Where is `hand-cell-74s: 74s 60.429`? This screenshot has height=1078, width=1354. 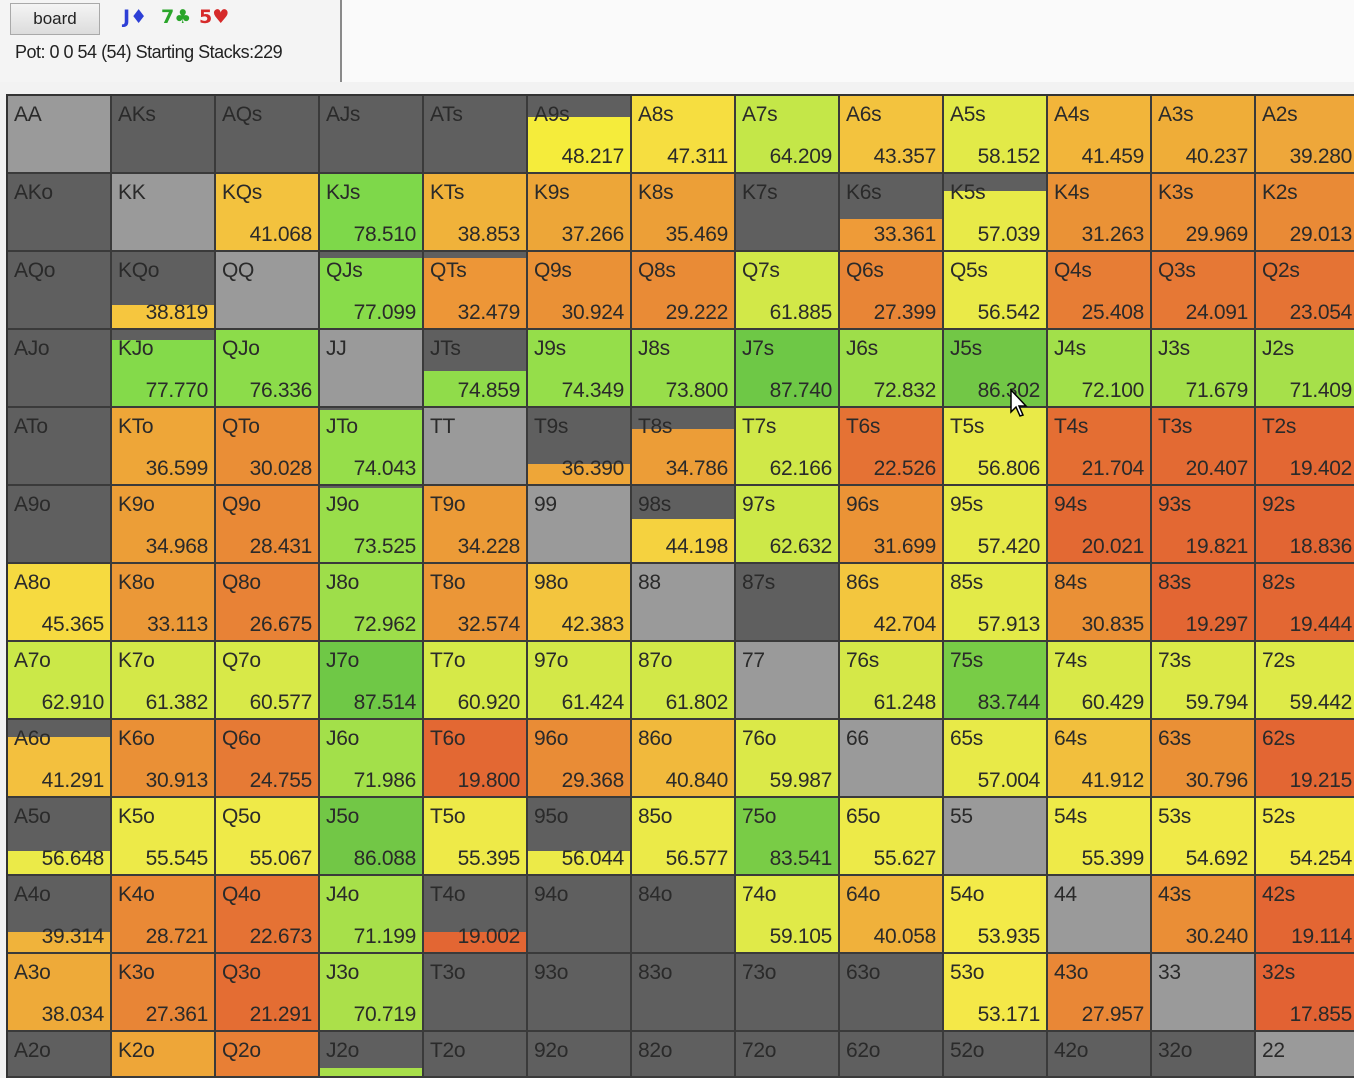 hand-cell-74s: 74s 60.429 is located at coordinates (1100, 681).